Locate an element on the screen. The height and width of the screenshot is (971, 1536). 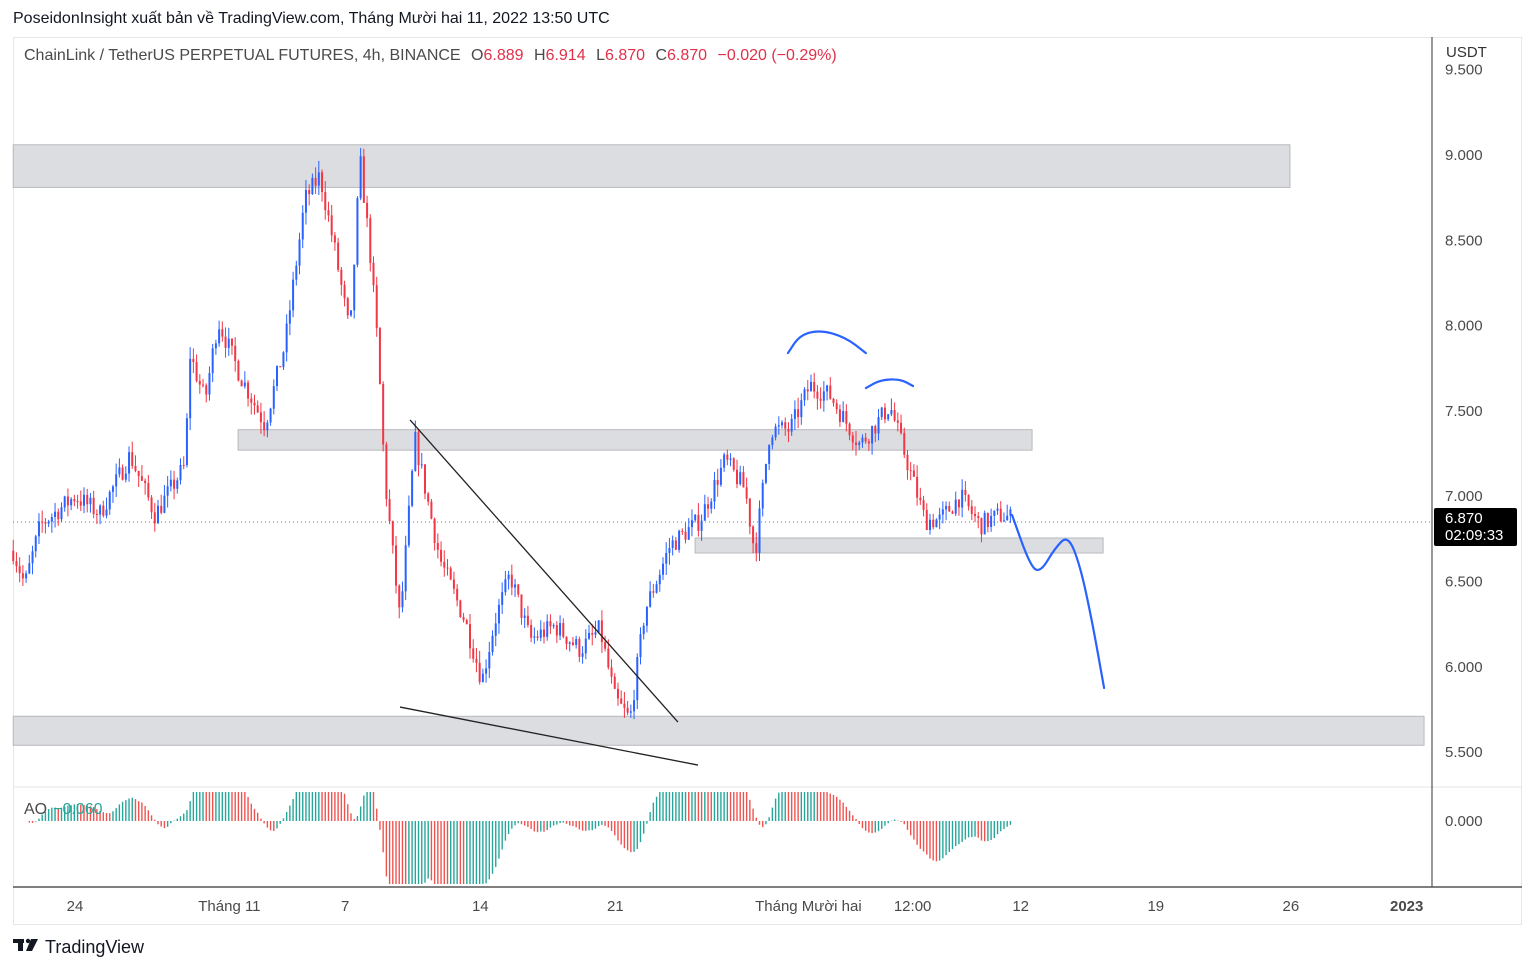
currency-label: USDT is located at coordinates (1466, 52).